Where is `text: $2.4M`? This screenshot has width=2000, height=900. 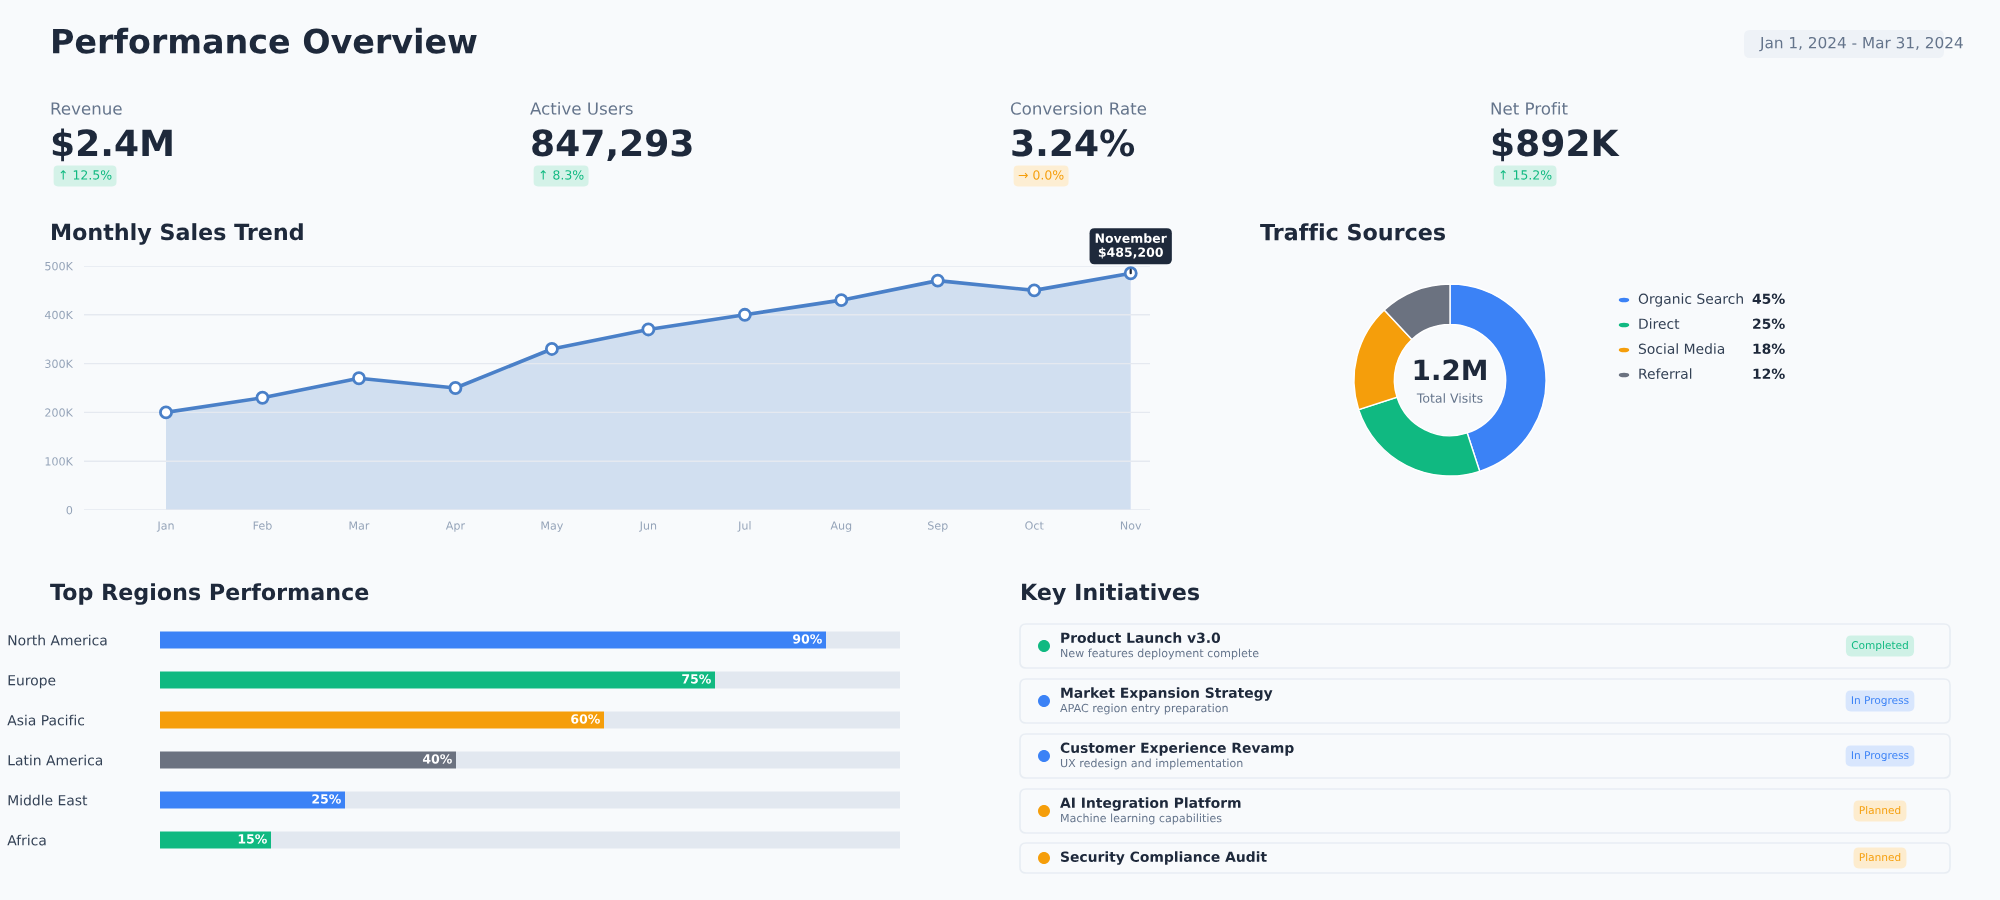
text: $2.4M is located at coordinates (112, 145).